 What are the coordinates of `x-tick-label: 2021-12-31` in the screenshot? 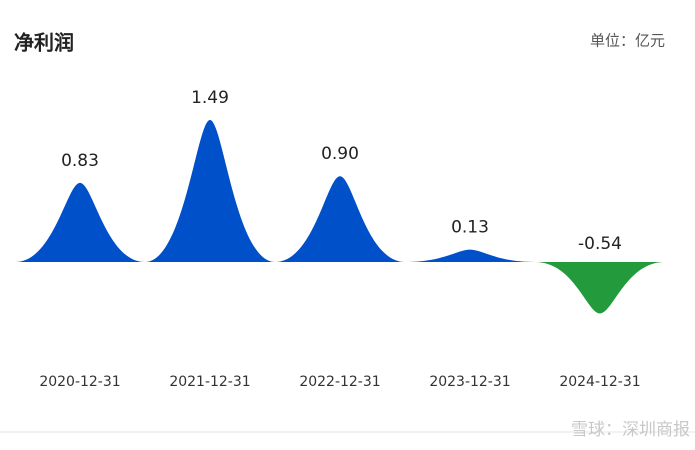 It's located at (209, 382).